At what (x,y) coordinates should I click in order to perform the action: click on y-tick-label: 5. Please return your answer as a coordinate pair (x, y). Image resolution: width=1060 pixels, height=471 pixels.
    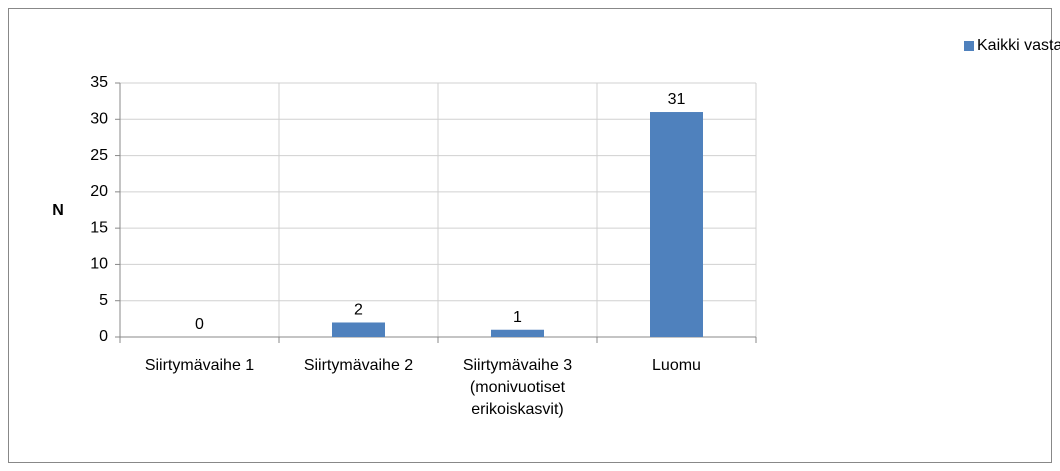
    Looking at the image, I should click on (103, 300).